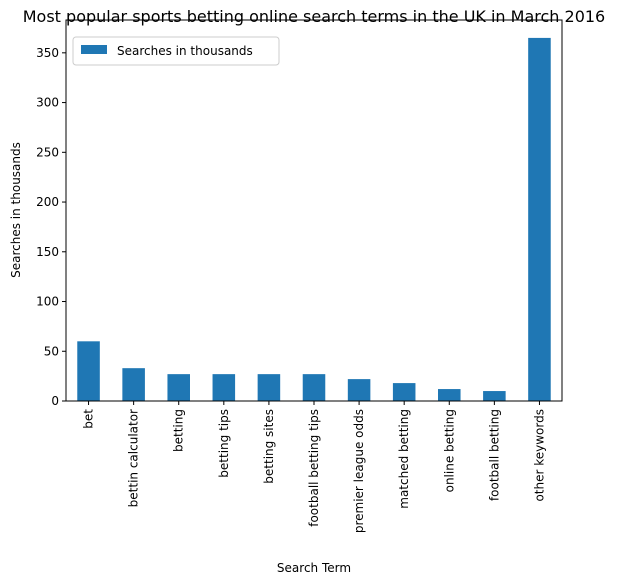  Describe the element at coordinates (47, 53) in the screenshot. I see `y-tick-label: 350` at that location.